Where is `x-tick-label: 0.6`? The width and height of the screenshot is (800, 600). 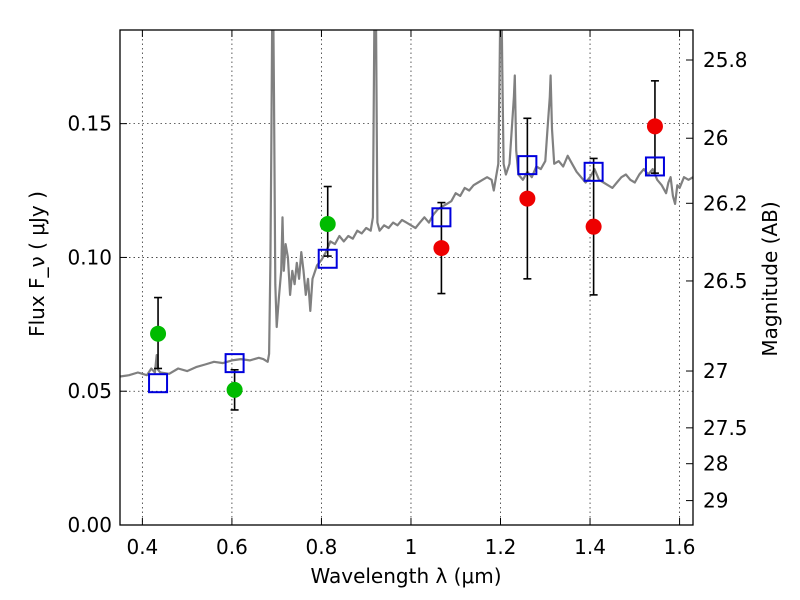
x-tick-label: 0.6 is located at coordinates (232, 547).